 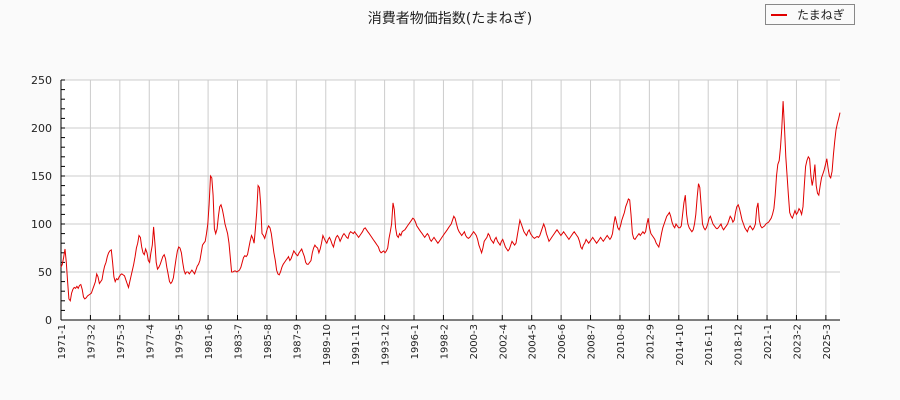 What do you see at coordinates (797, 341) in the screenshot?
I see `x-tick-label: 2023-2` at bounding box center [797, 341].